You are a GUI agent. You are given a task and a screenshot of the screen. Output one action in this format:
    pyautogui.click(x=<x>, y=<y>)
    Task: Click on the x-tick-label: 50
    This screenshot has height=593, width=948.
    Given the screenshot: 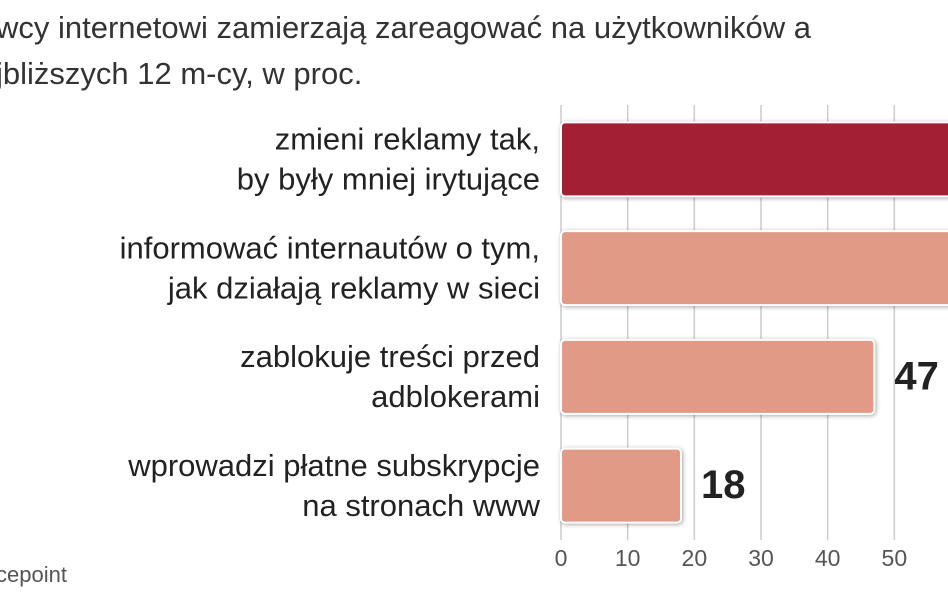 What is the action you would take?
    pyautogui.click(x=895, y=558)
    